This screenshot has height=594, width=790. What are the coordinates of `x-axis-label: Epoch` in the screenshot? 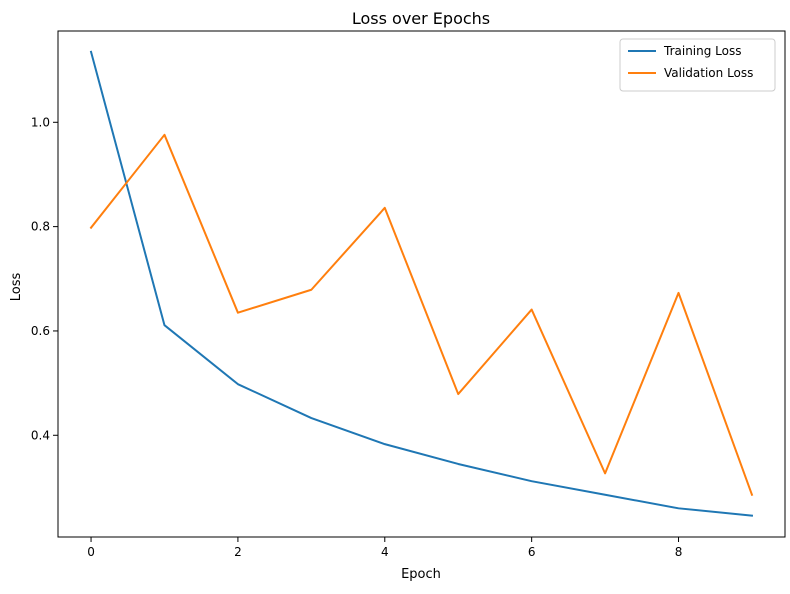 It's located at (421, 574).